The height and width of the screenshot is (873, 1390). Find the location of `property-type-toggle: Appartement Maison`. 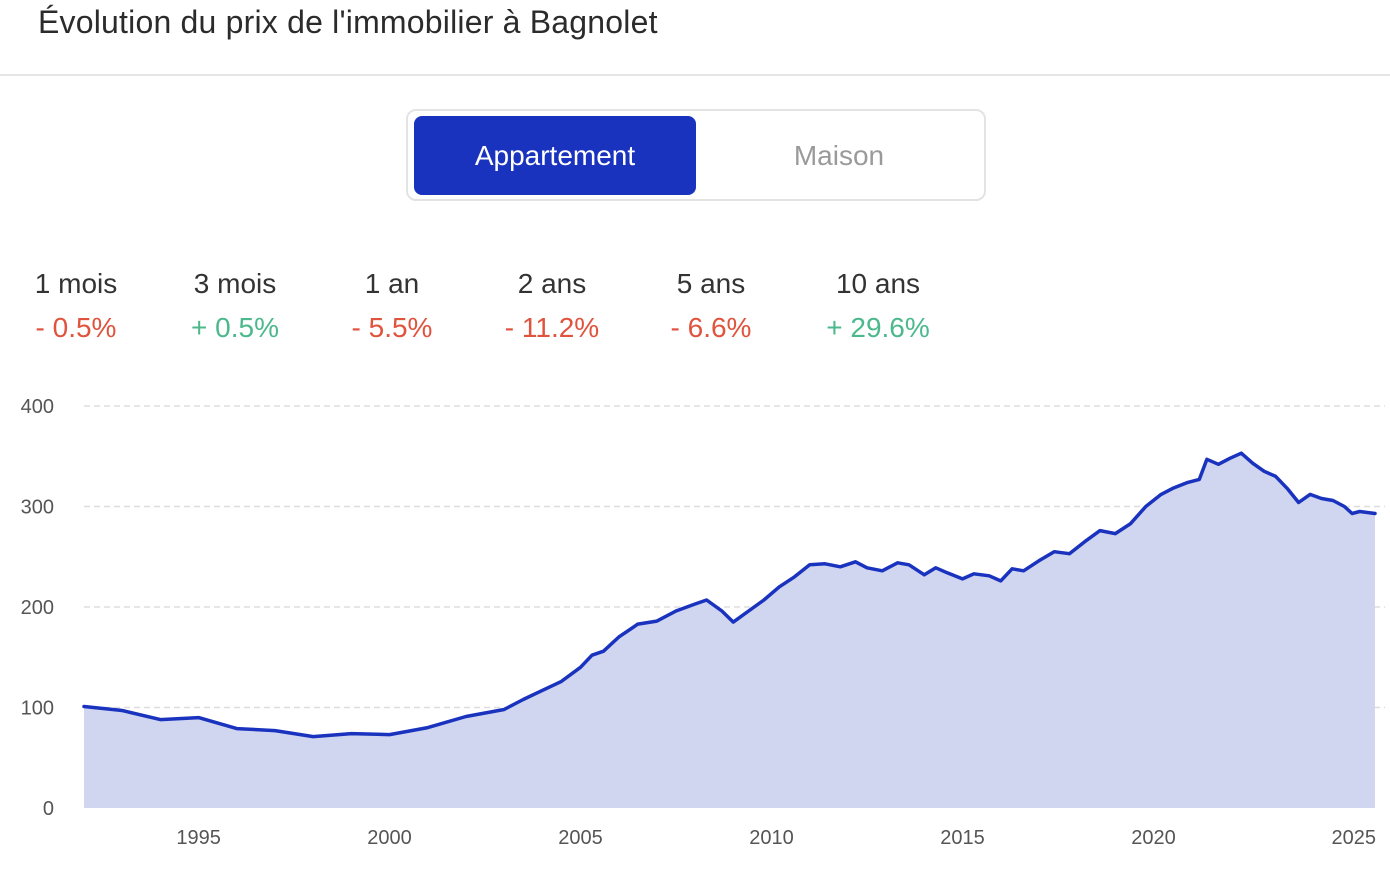

property-type-toggle: Appartement Maison is located at coordinates (696, 155).